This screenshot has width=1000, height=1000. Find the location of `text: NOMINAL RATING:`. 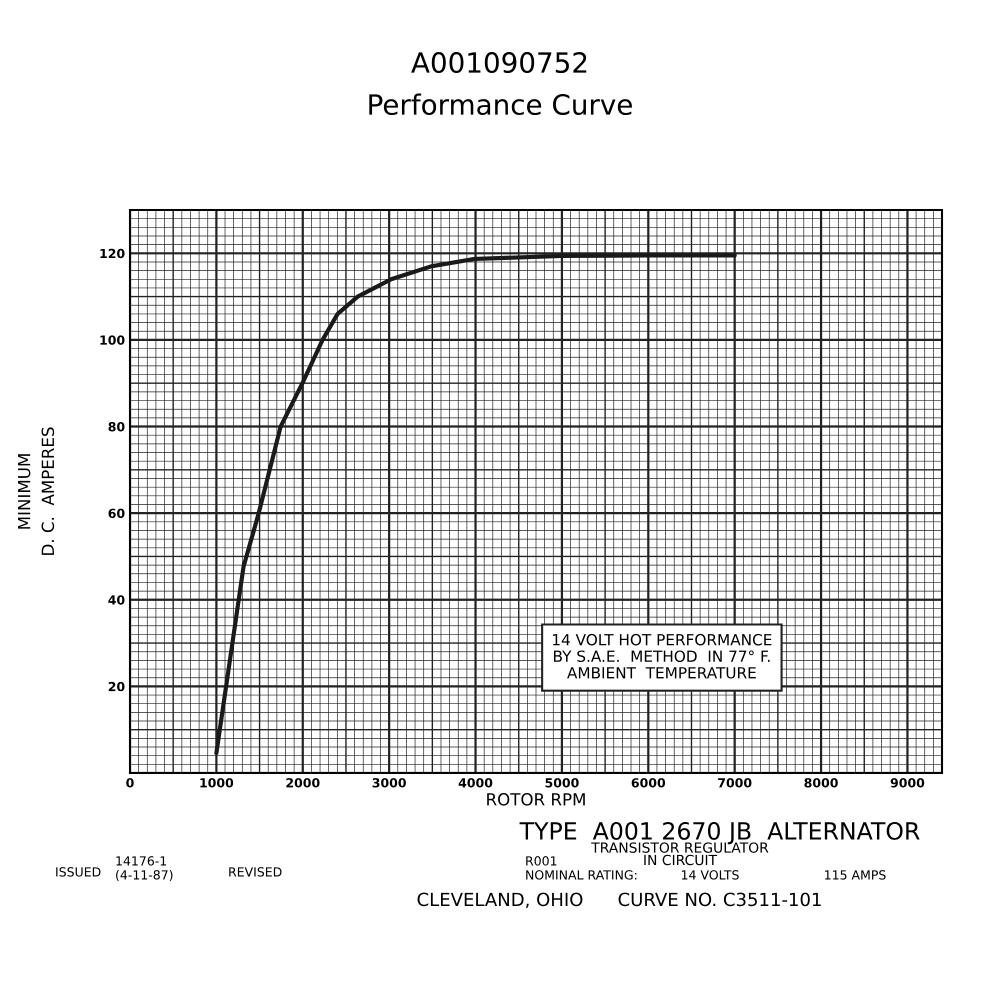

text: NOMINAL RATING: is located at coordinates (581, 875).